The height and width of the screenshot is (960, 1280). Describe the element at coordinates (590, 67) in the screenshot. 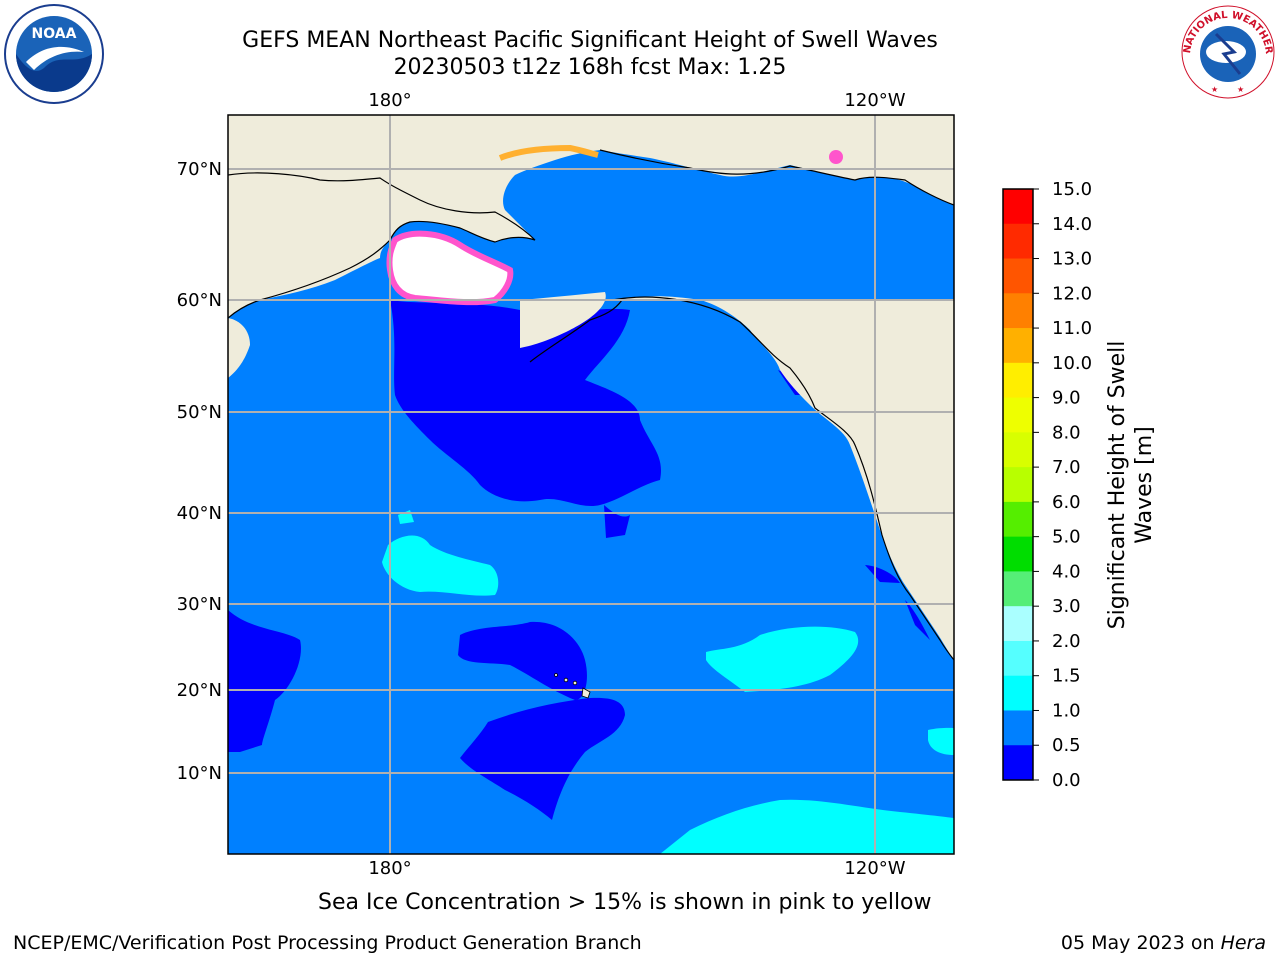

I see `chart-subtitle: 20230503 t12z 168h fcst Max: 1.25` at that location.